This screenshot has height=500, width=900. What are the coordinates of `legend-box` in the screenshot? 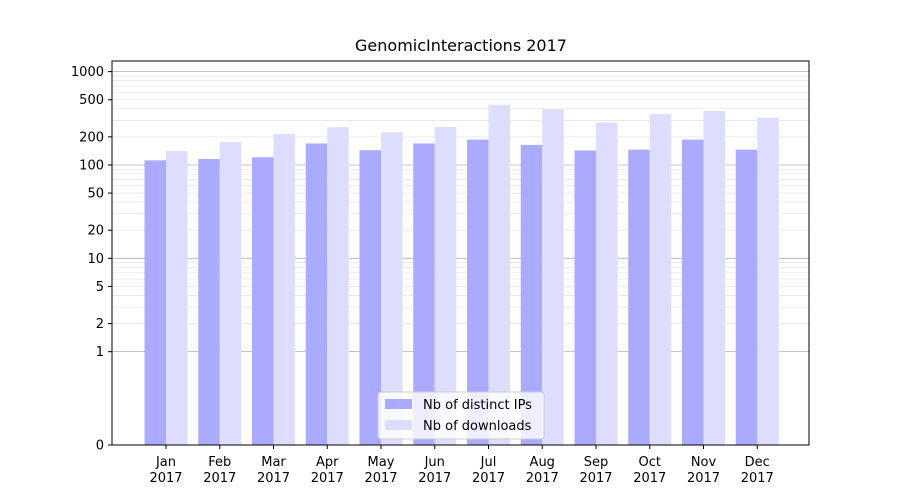 It's located at (461, 415).